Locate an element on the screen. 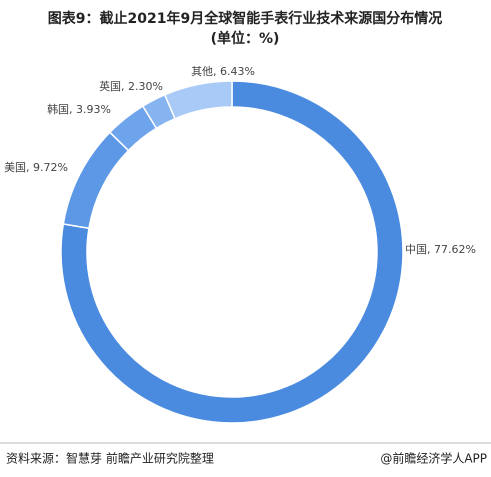 This screenshot has height=477, width=491. chart-title: 图表9：截止2021年9月全球智能手表行业技术来源国分布情况 is located at coordinates (245, 18).